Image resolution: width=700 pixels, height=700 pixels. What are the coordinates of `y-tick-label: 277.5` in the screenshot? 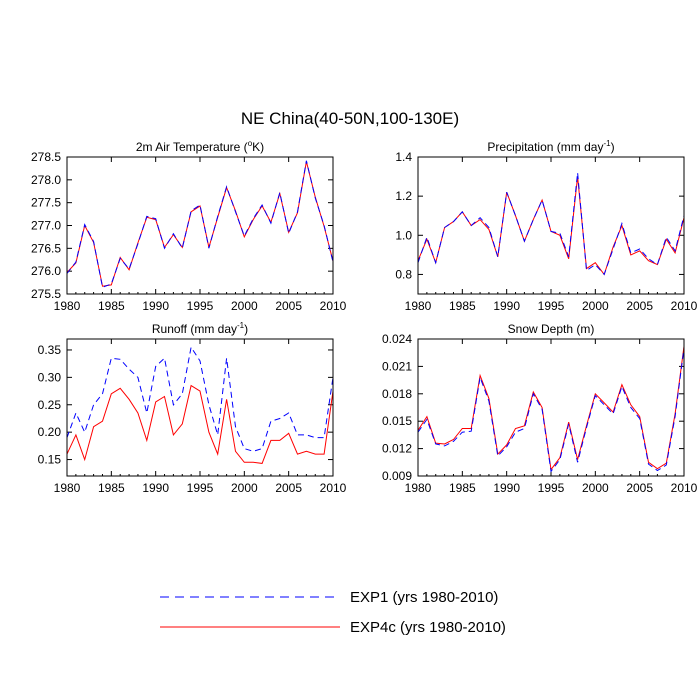 It's located at (46, 203).